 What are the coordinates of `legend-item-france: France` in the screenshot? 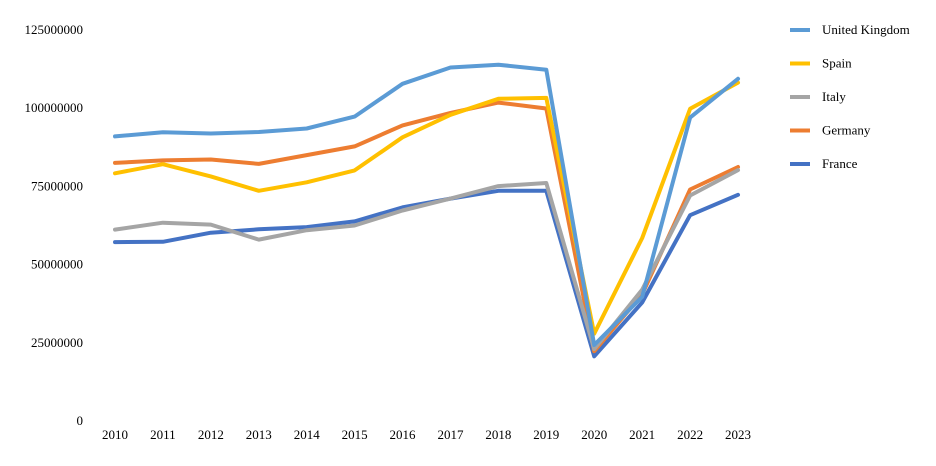 It's located at (824, 163).